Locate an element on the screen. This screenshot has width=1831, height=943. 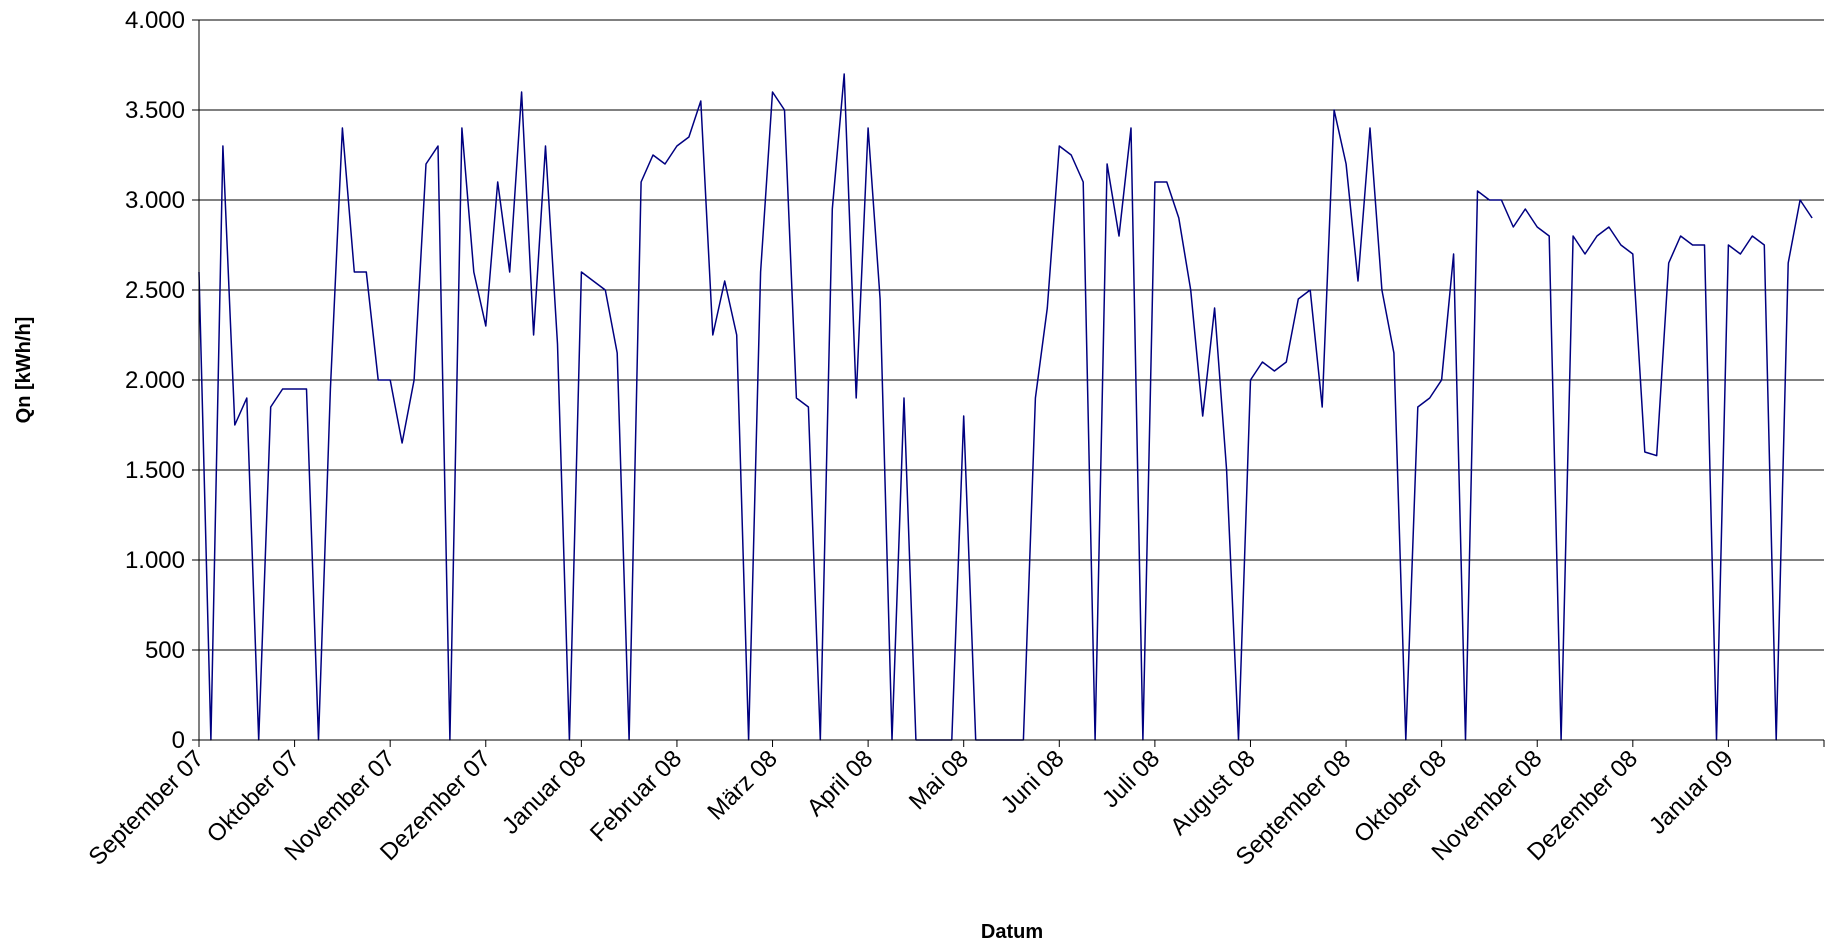
y-tick-label: 0 is located at coordinates (178, 740).